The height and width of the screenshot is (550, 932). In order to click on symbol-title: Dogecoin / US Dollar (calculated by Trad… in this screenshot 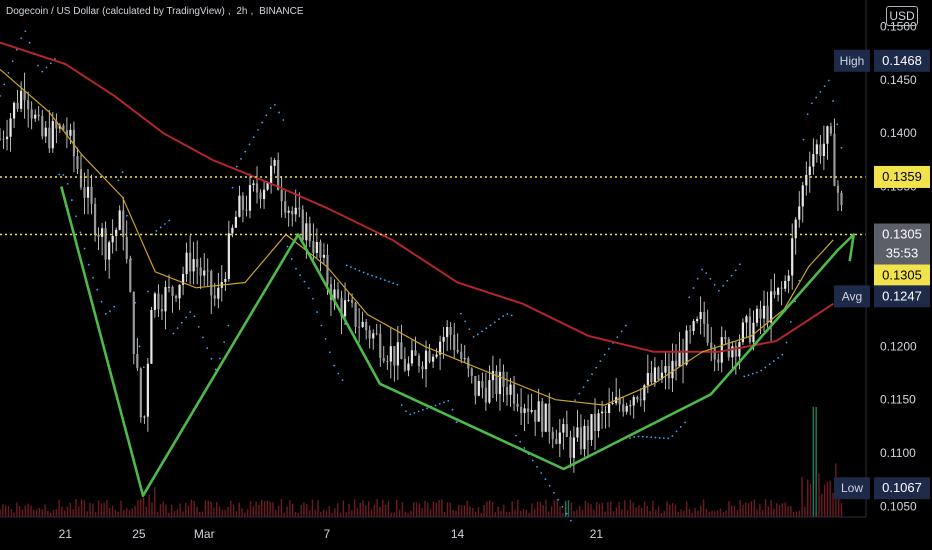, I will do `click(115, 11)`.